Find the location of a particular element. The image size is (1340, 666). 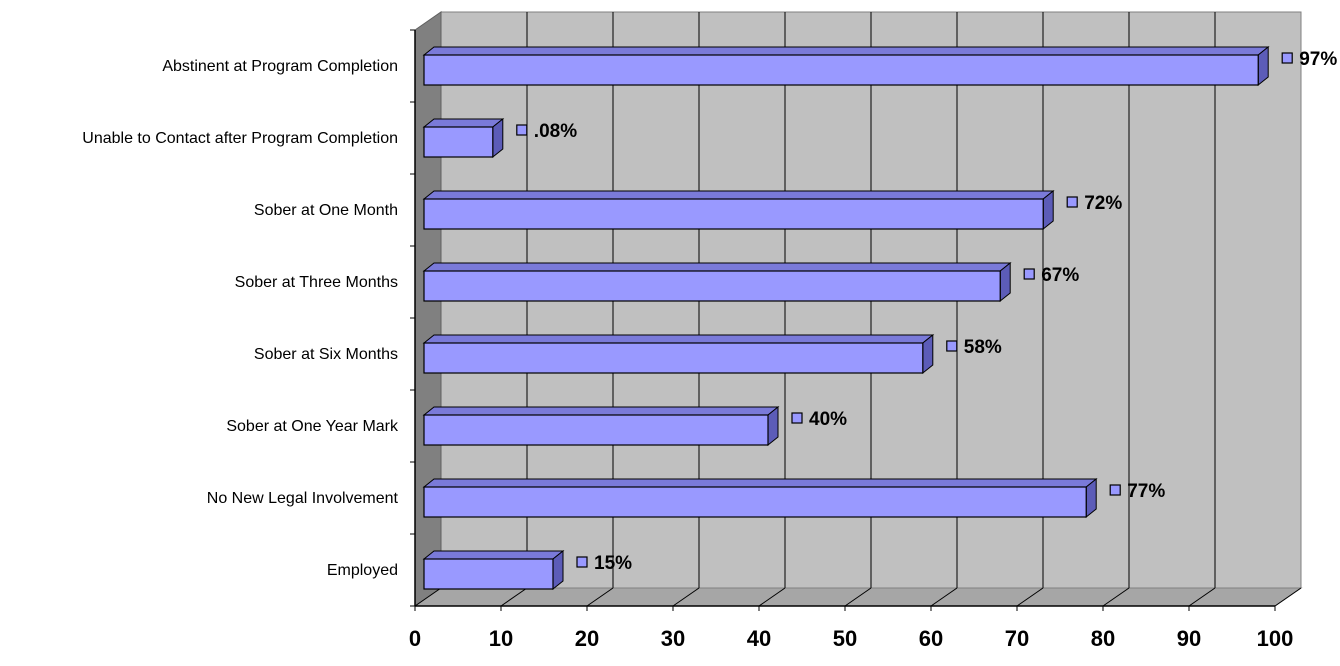

category-label: Sober at Three Months is located at coordinates (316, 282).